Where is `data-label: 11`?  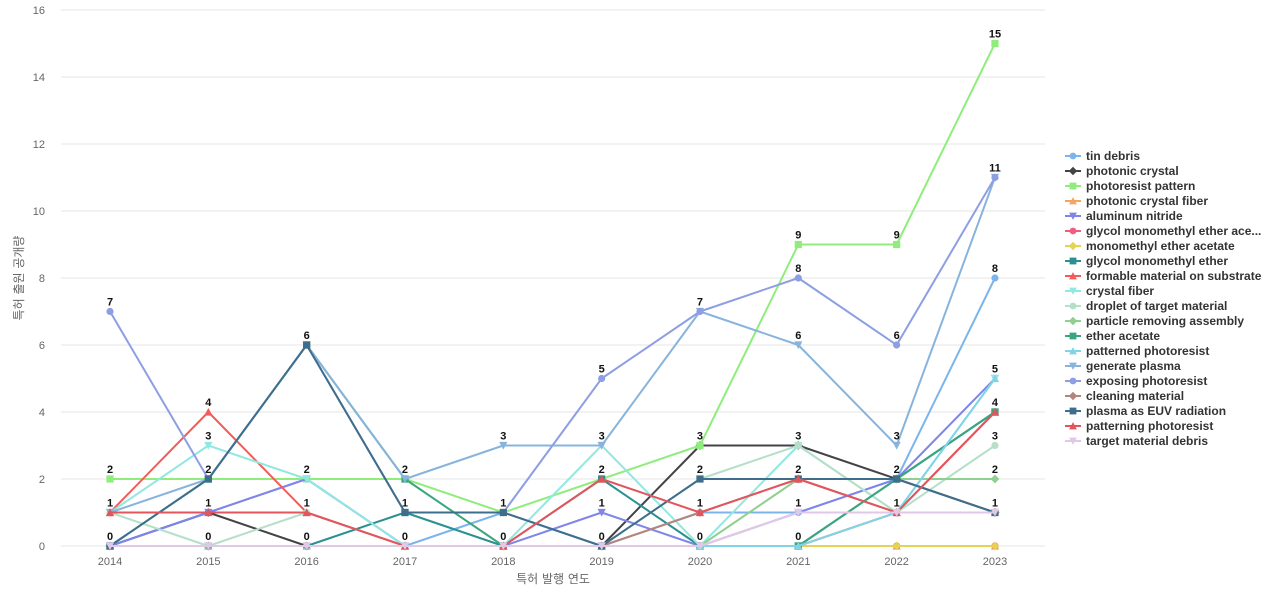
data-label: 11 is located at coordinates (995, 169).